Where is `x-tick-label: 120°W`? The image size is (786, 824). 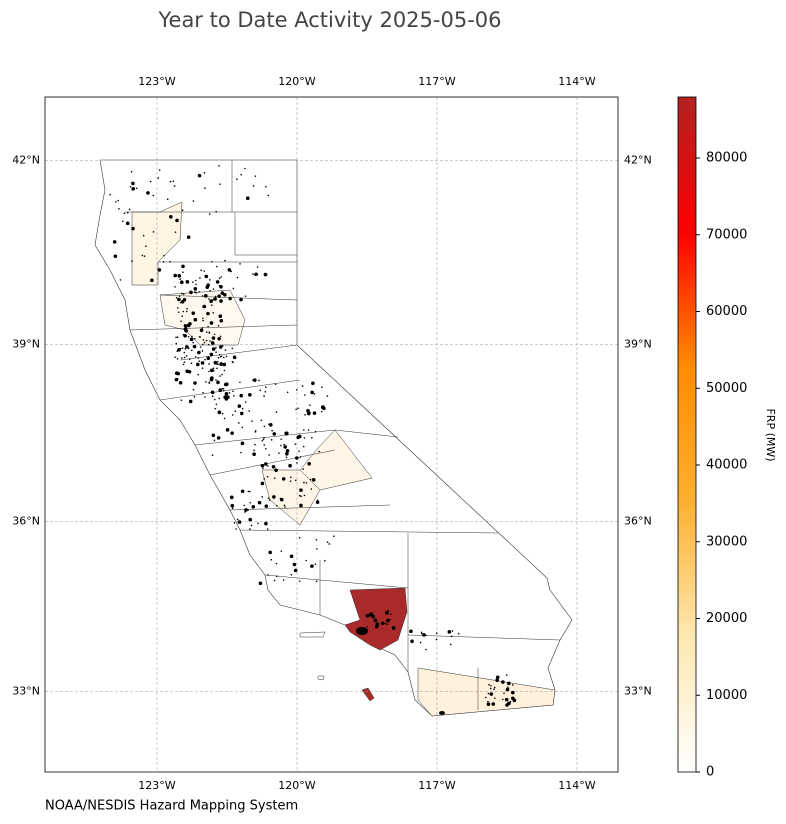
x-tick-label: 120°W is located at coordinates (296, 81).